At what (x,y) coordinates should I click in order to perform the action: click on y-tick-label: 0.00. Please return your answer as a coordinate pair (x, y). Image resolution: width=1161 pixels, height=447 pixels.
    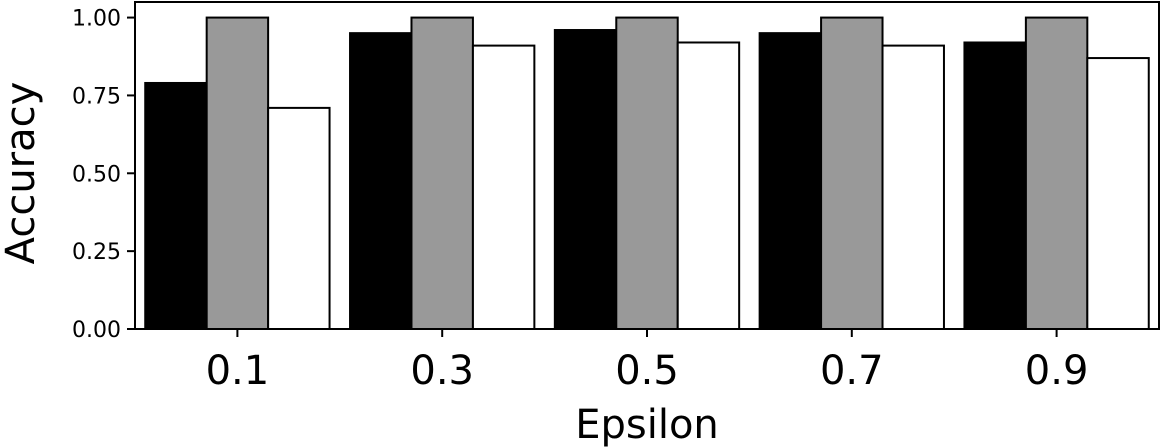
    Looking at the image, I should click on (96, 330).